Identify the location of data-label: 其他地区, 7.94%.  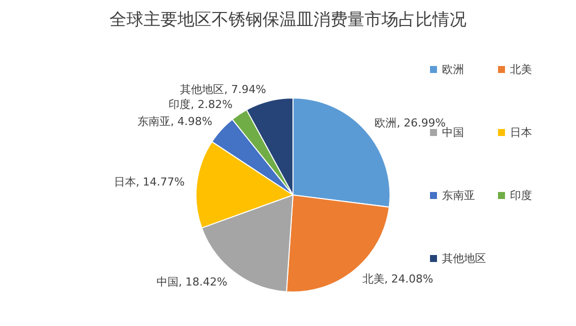
(223, 89).